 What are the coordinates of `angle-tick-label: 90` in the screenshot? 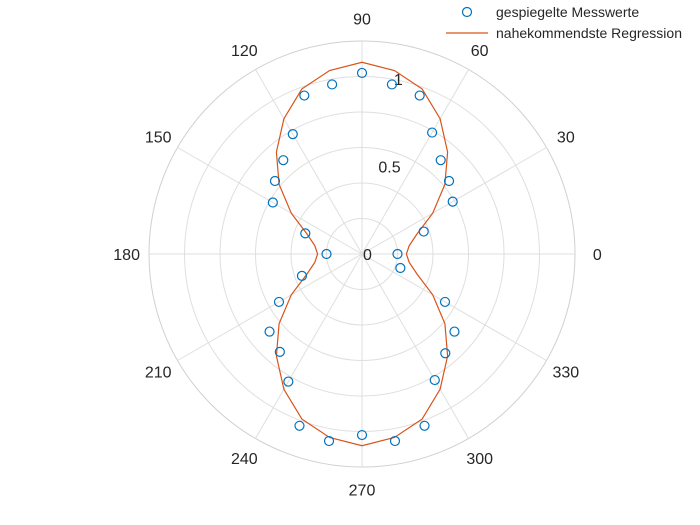 It's located at (362, 20).